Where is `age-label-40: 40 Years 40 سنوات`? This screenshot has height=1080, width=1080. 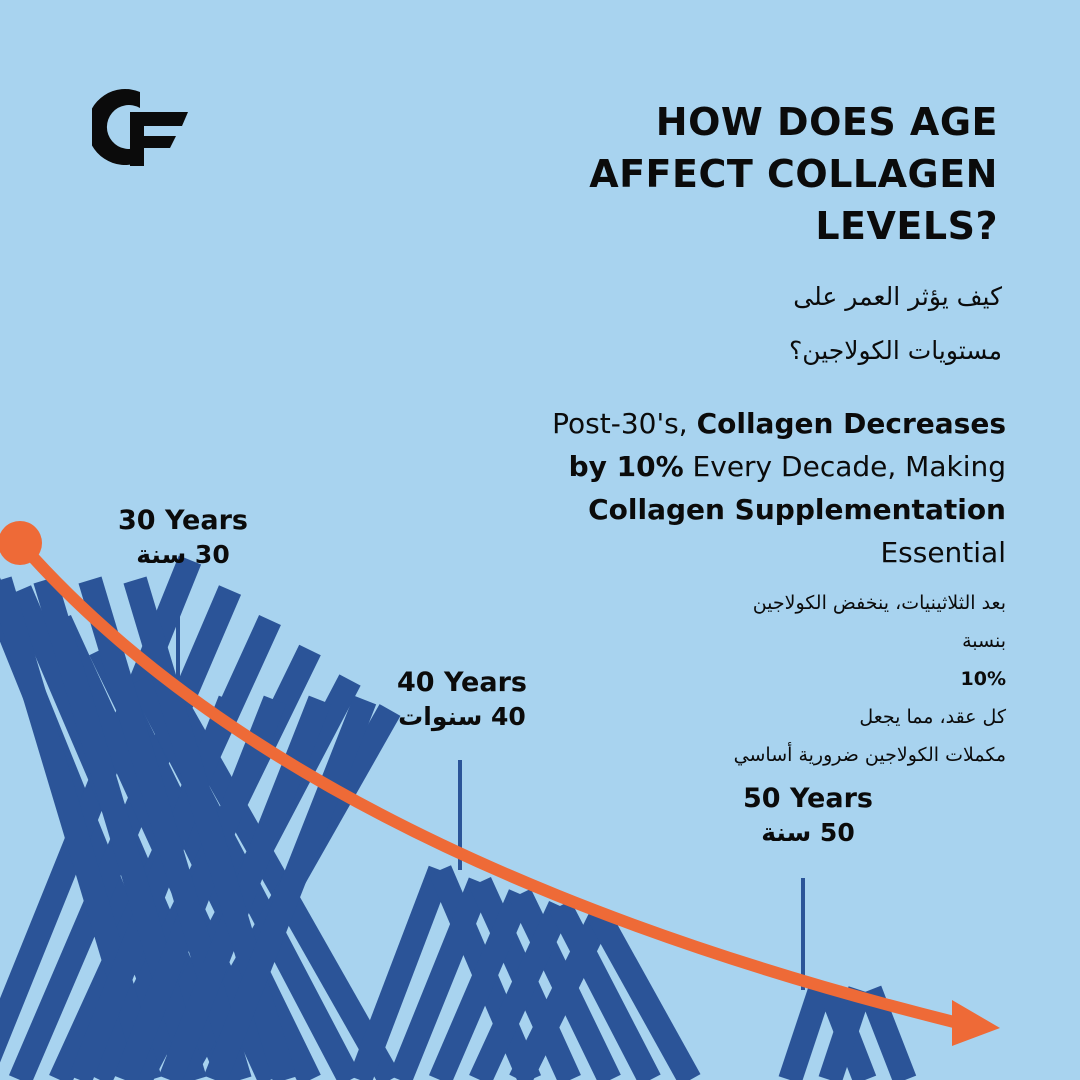 age-label-40: 40 Years 40 سنوات is located at coordinates (462, 700).